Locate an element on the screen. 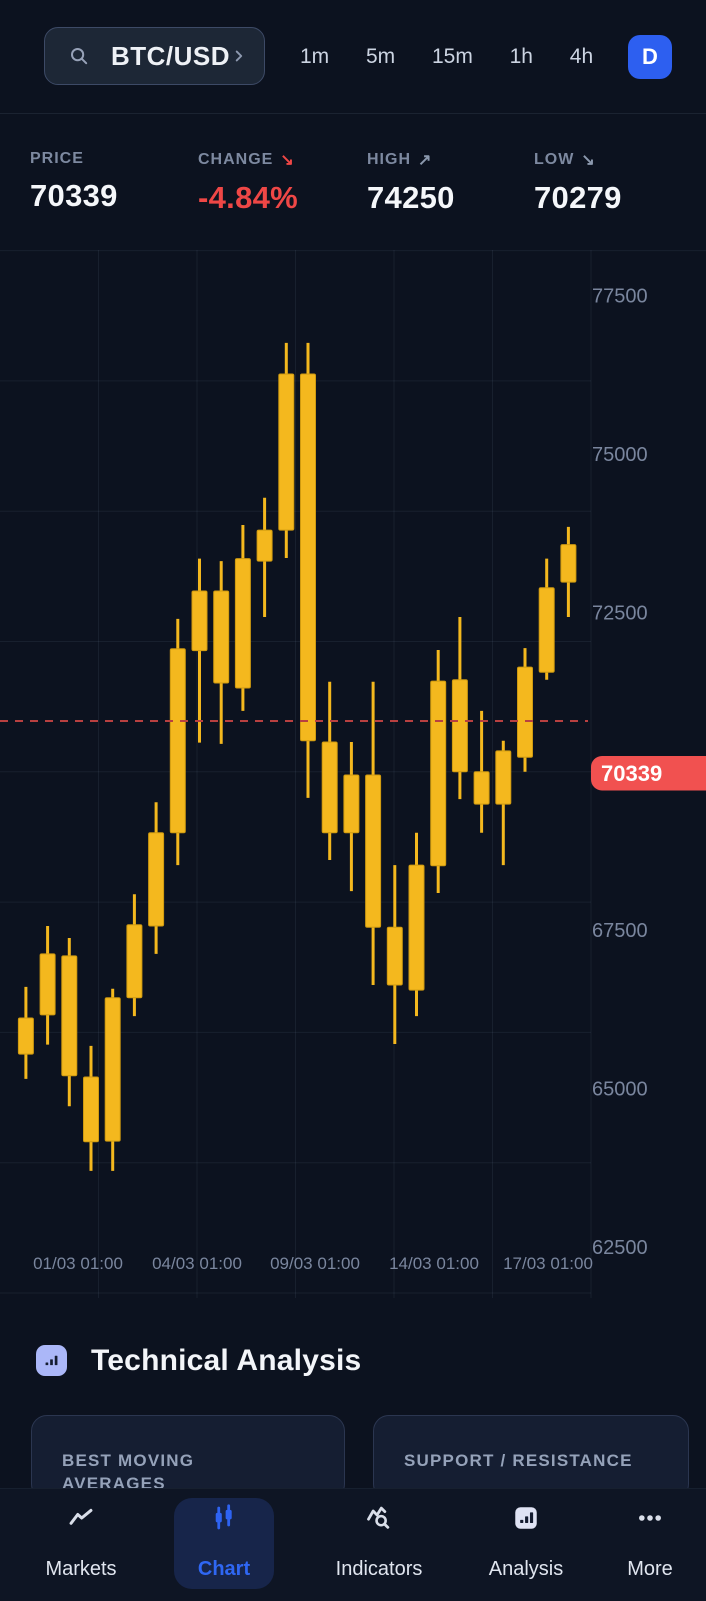 The image size is (706, 1601). ellipsis-icon is located at coordinates (650, 1518).